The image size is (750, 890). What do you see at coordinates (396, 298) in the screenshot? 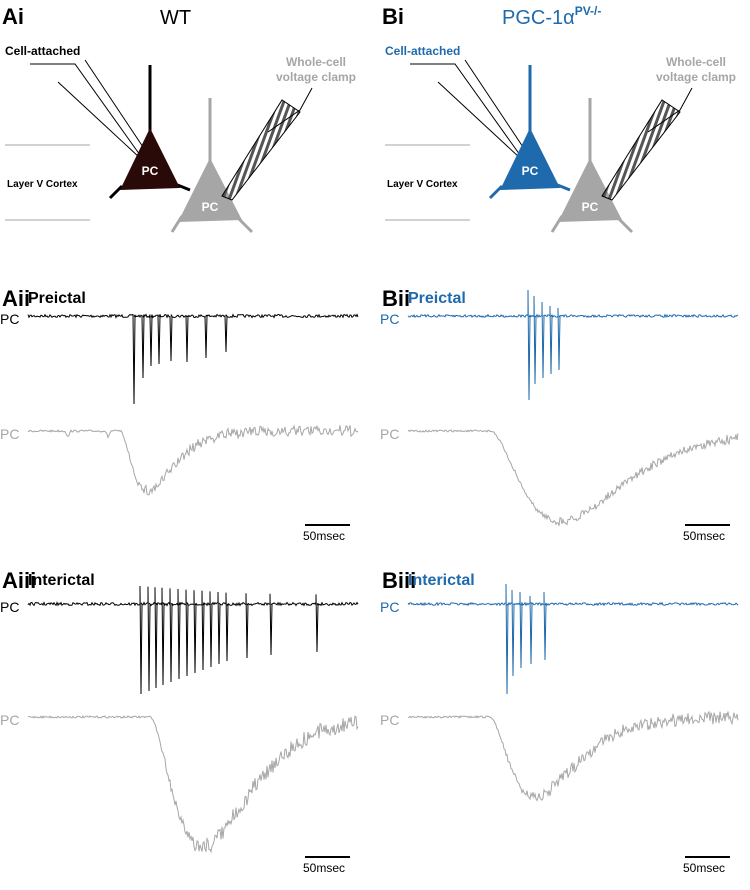
I see `panel-label: Bii` at bounding box center [396, 298].